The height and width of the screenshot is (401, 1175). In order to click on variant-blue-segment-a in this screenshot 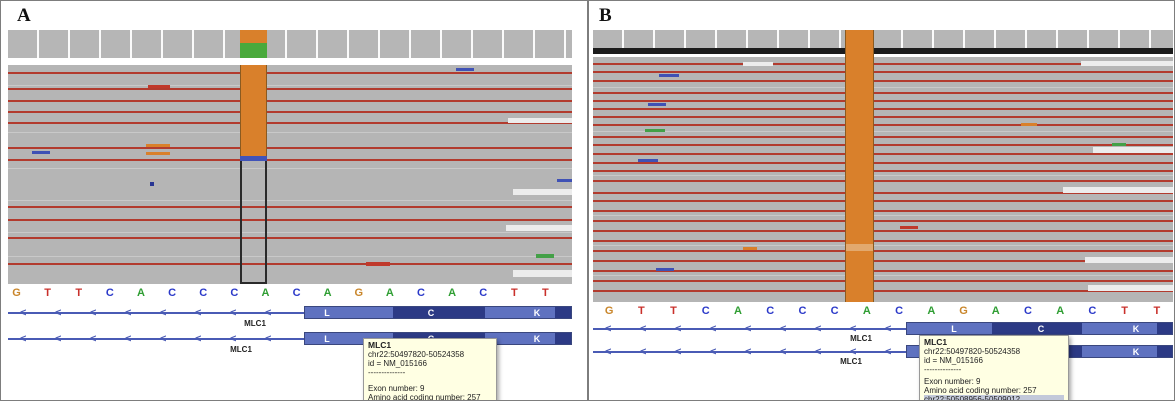, I will do `click(253, 158)`.